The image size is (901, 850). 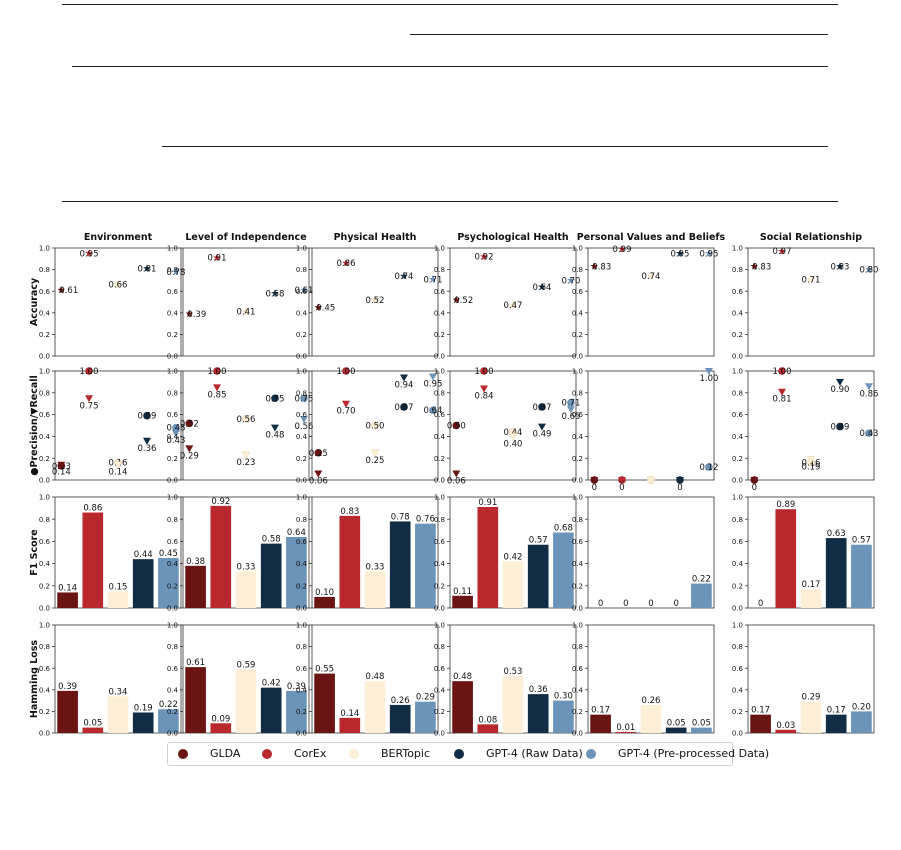 What do you see at coordinates (785, 505) in the screenshot?
I see `f1-label: 0.89` at bounding box center [785, 505].